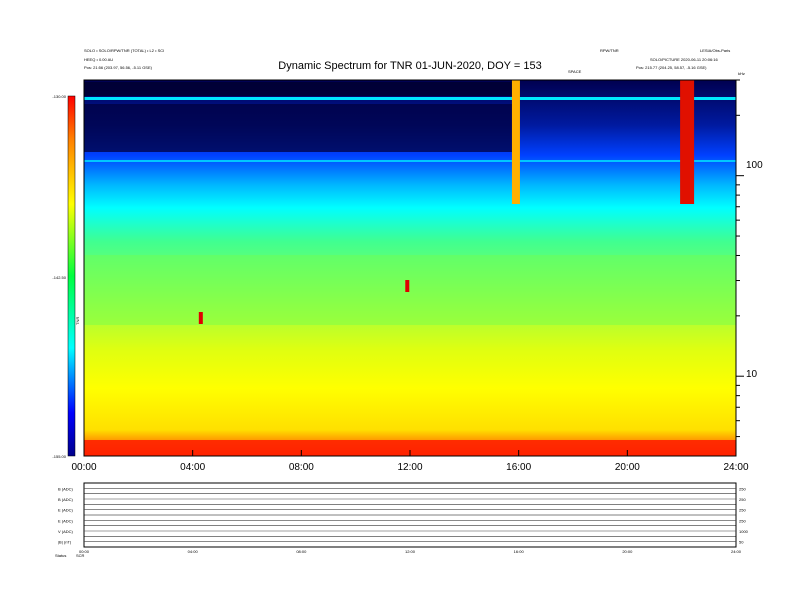  I want to click on header-left-line-2: HEEQ • 0.00 AU, so click(98, 59).